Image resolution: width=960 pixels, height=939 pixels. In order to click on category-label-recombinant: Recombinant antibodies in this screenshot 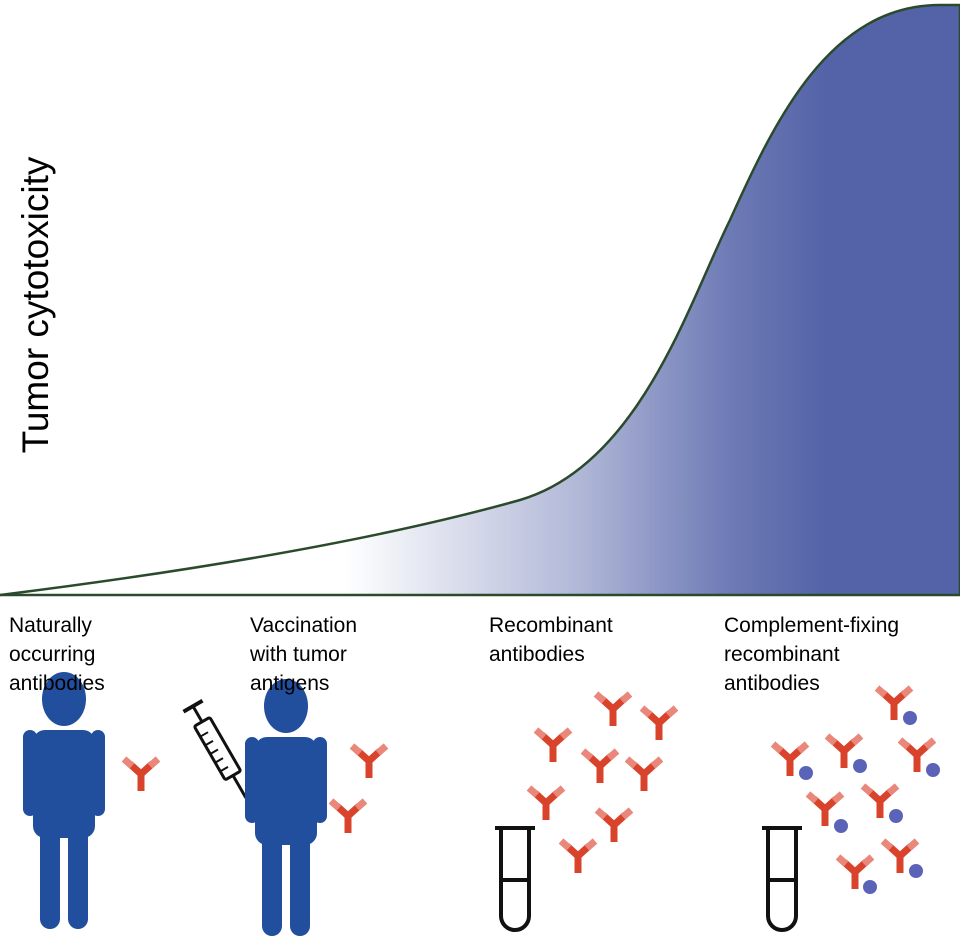, I will do `click(551, 640)`.